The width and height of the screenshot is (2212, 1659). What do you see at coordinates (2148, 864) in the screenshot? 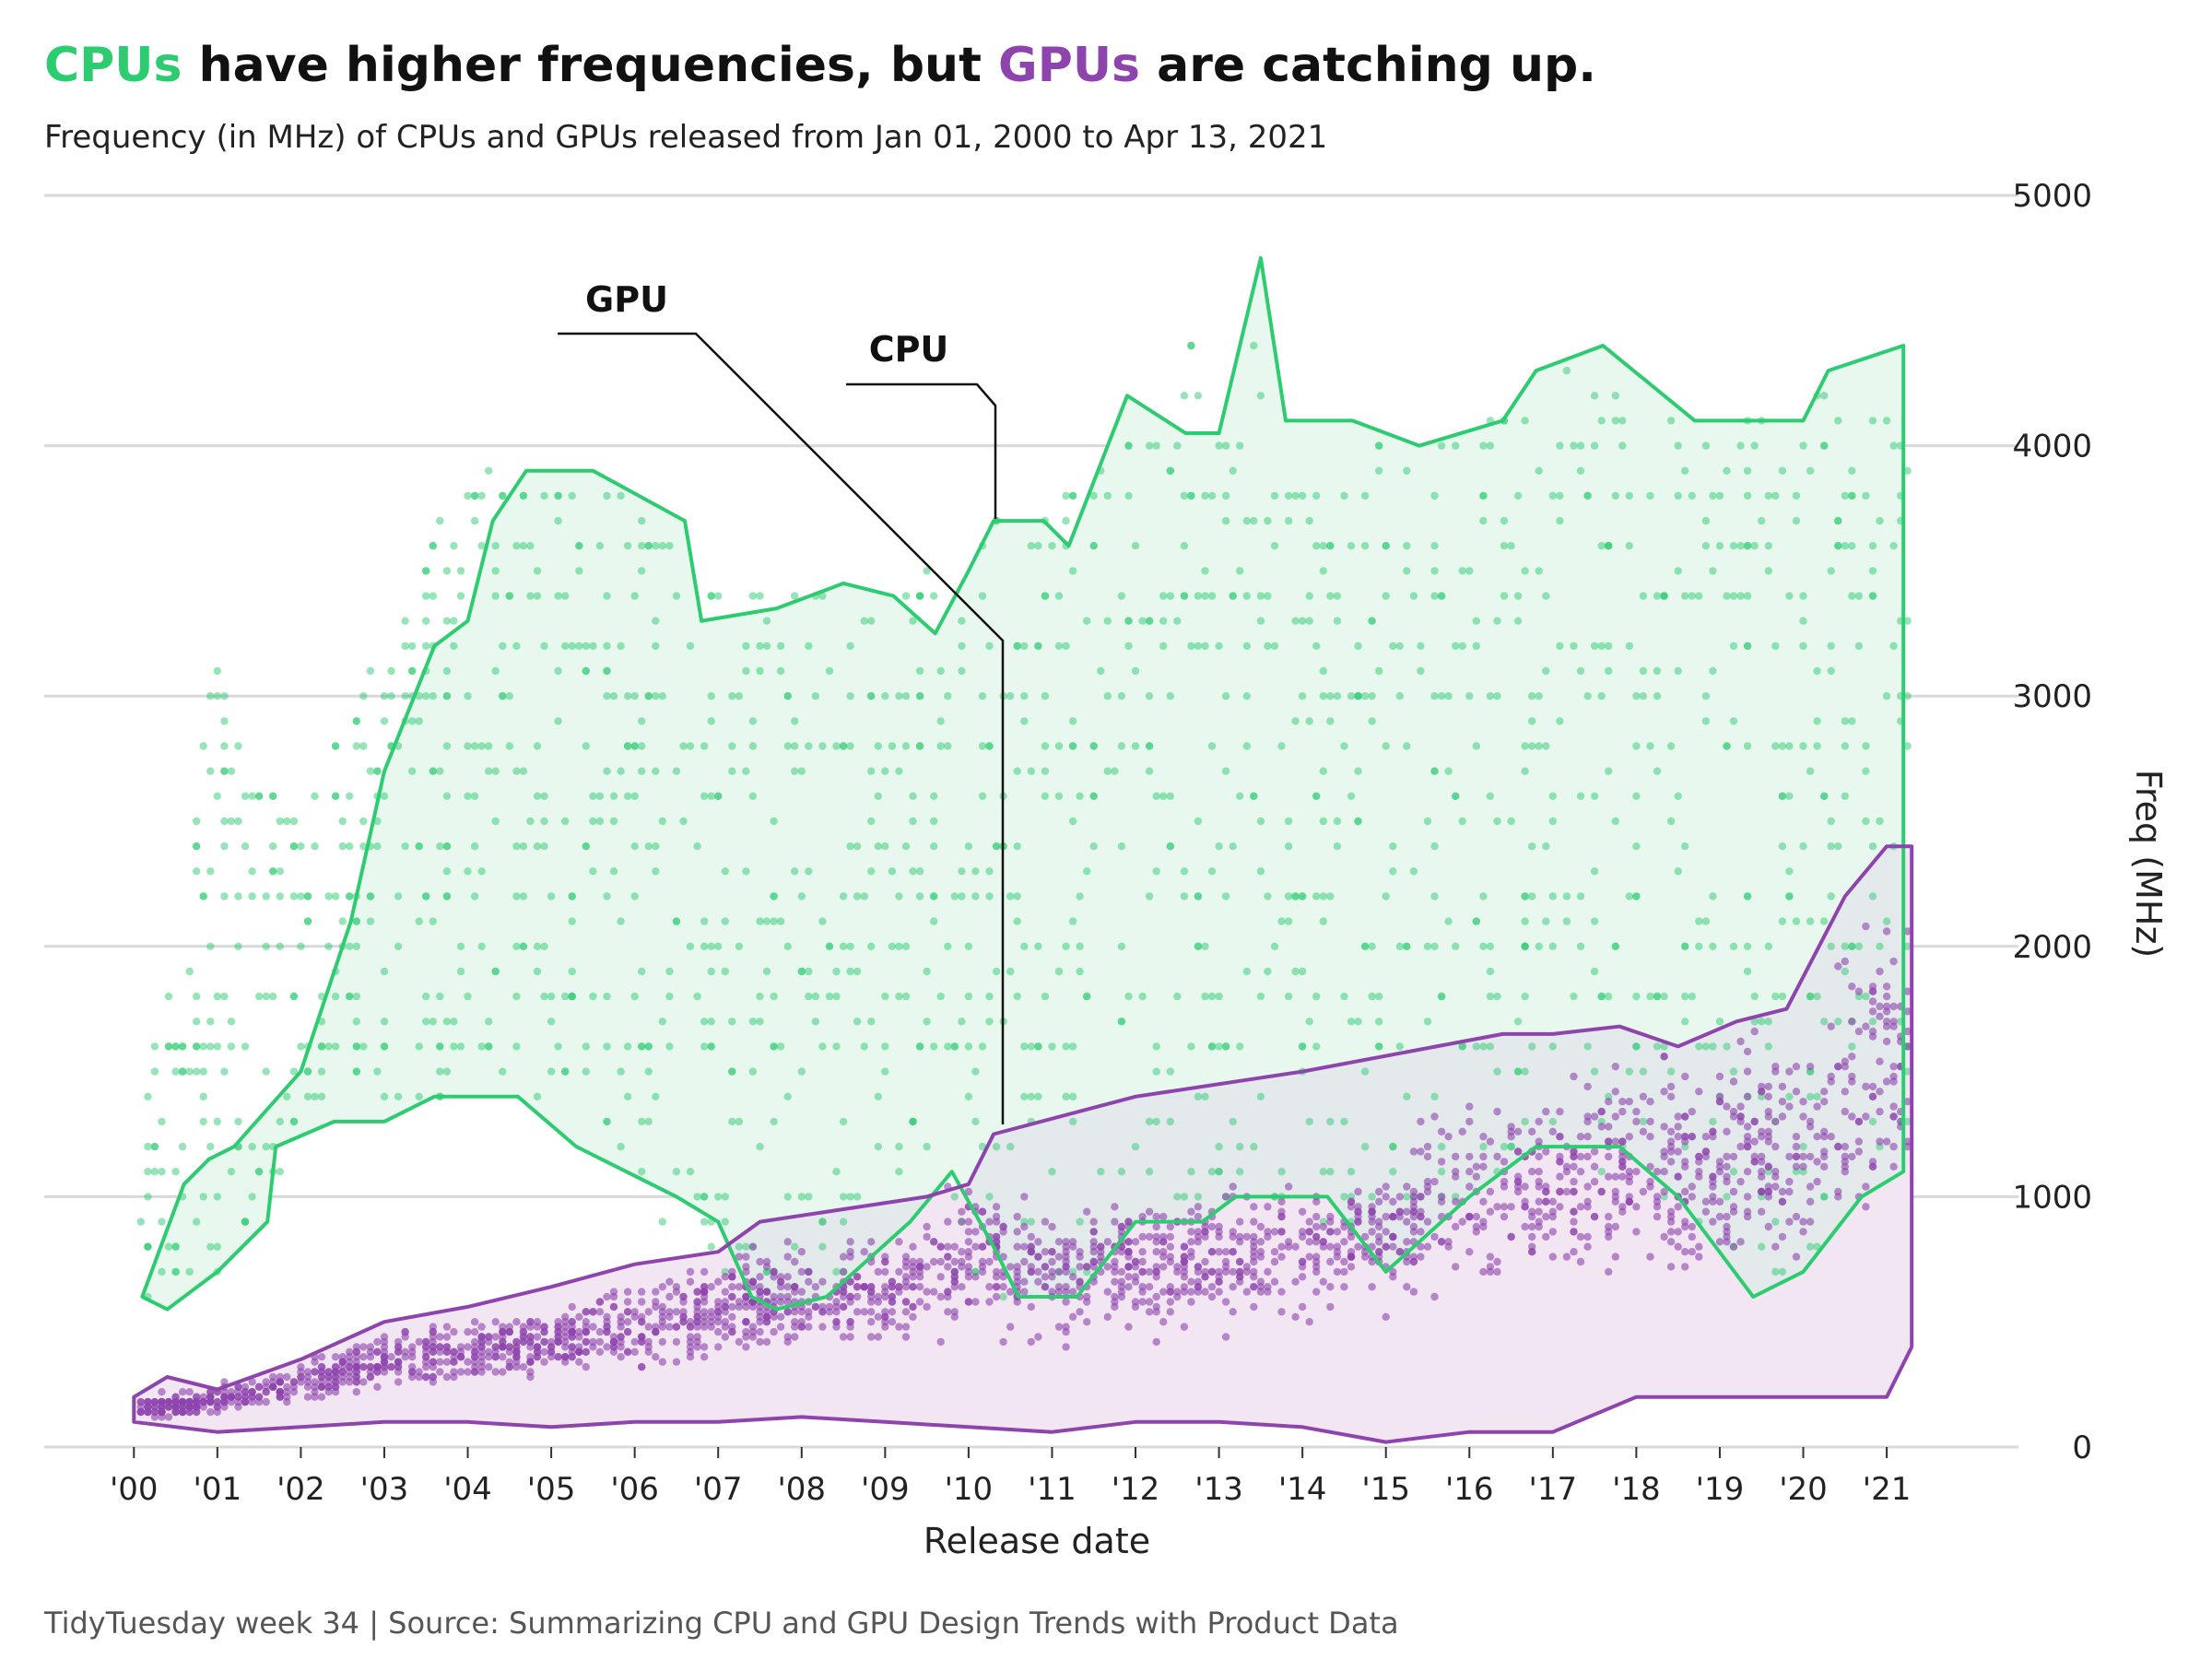
I see `y-axis-title: Freq (MHz)` at bounding box center [2148, 864].